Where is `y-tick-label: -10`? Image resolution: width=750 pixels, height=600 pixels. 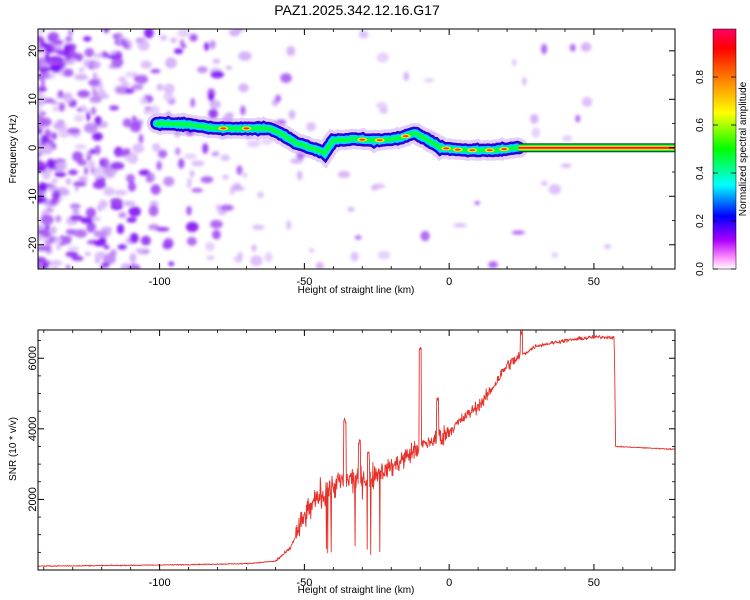 y-tick-label: -10 is located at coordinates (33, 196).